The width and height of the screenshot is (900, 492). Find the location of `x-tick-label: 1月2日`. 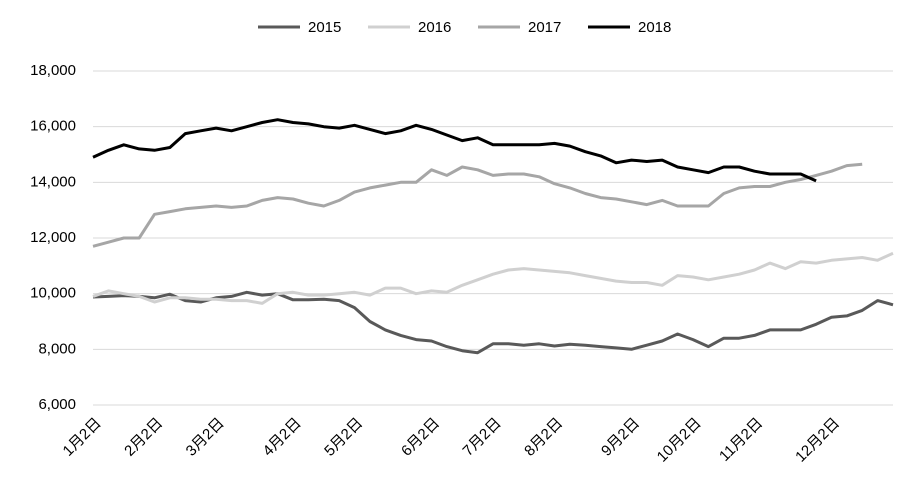

x-tick-label: 1月2日 is located at coordinates (82, 437).